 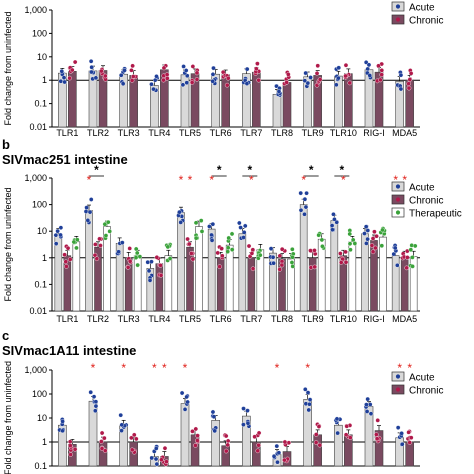 What do you see at coordinates (313, 133) in the screenshot?
I see `category-label: TLR9` at bounding box center [313, 133].